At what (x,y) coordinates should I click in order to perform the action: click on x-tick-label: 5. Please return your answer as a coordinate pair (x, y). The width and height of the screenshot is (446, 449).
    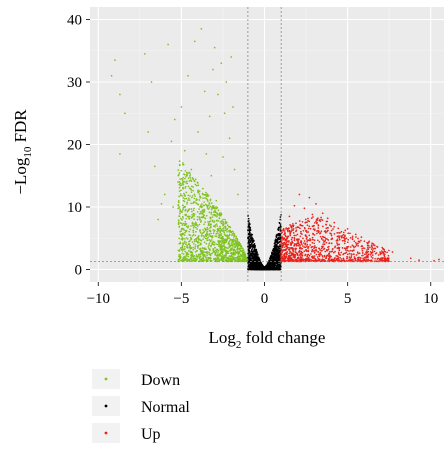
    Looking at the image, I should click on (348, 299).